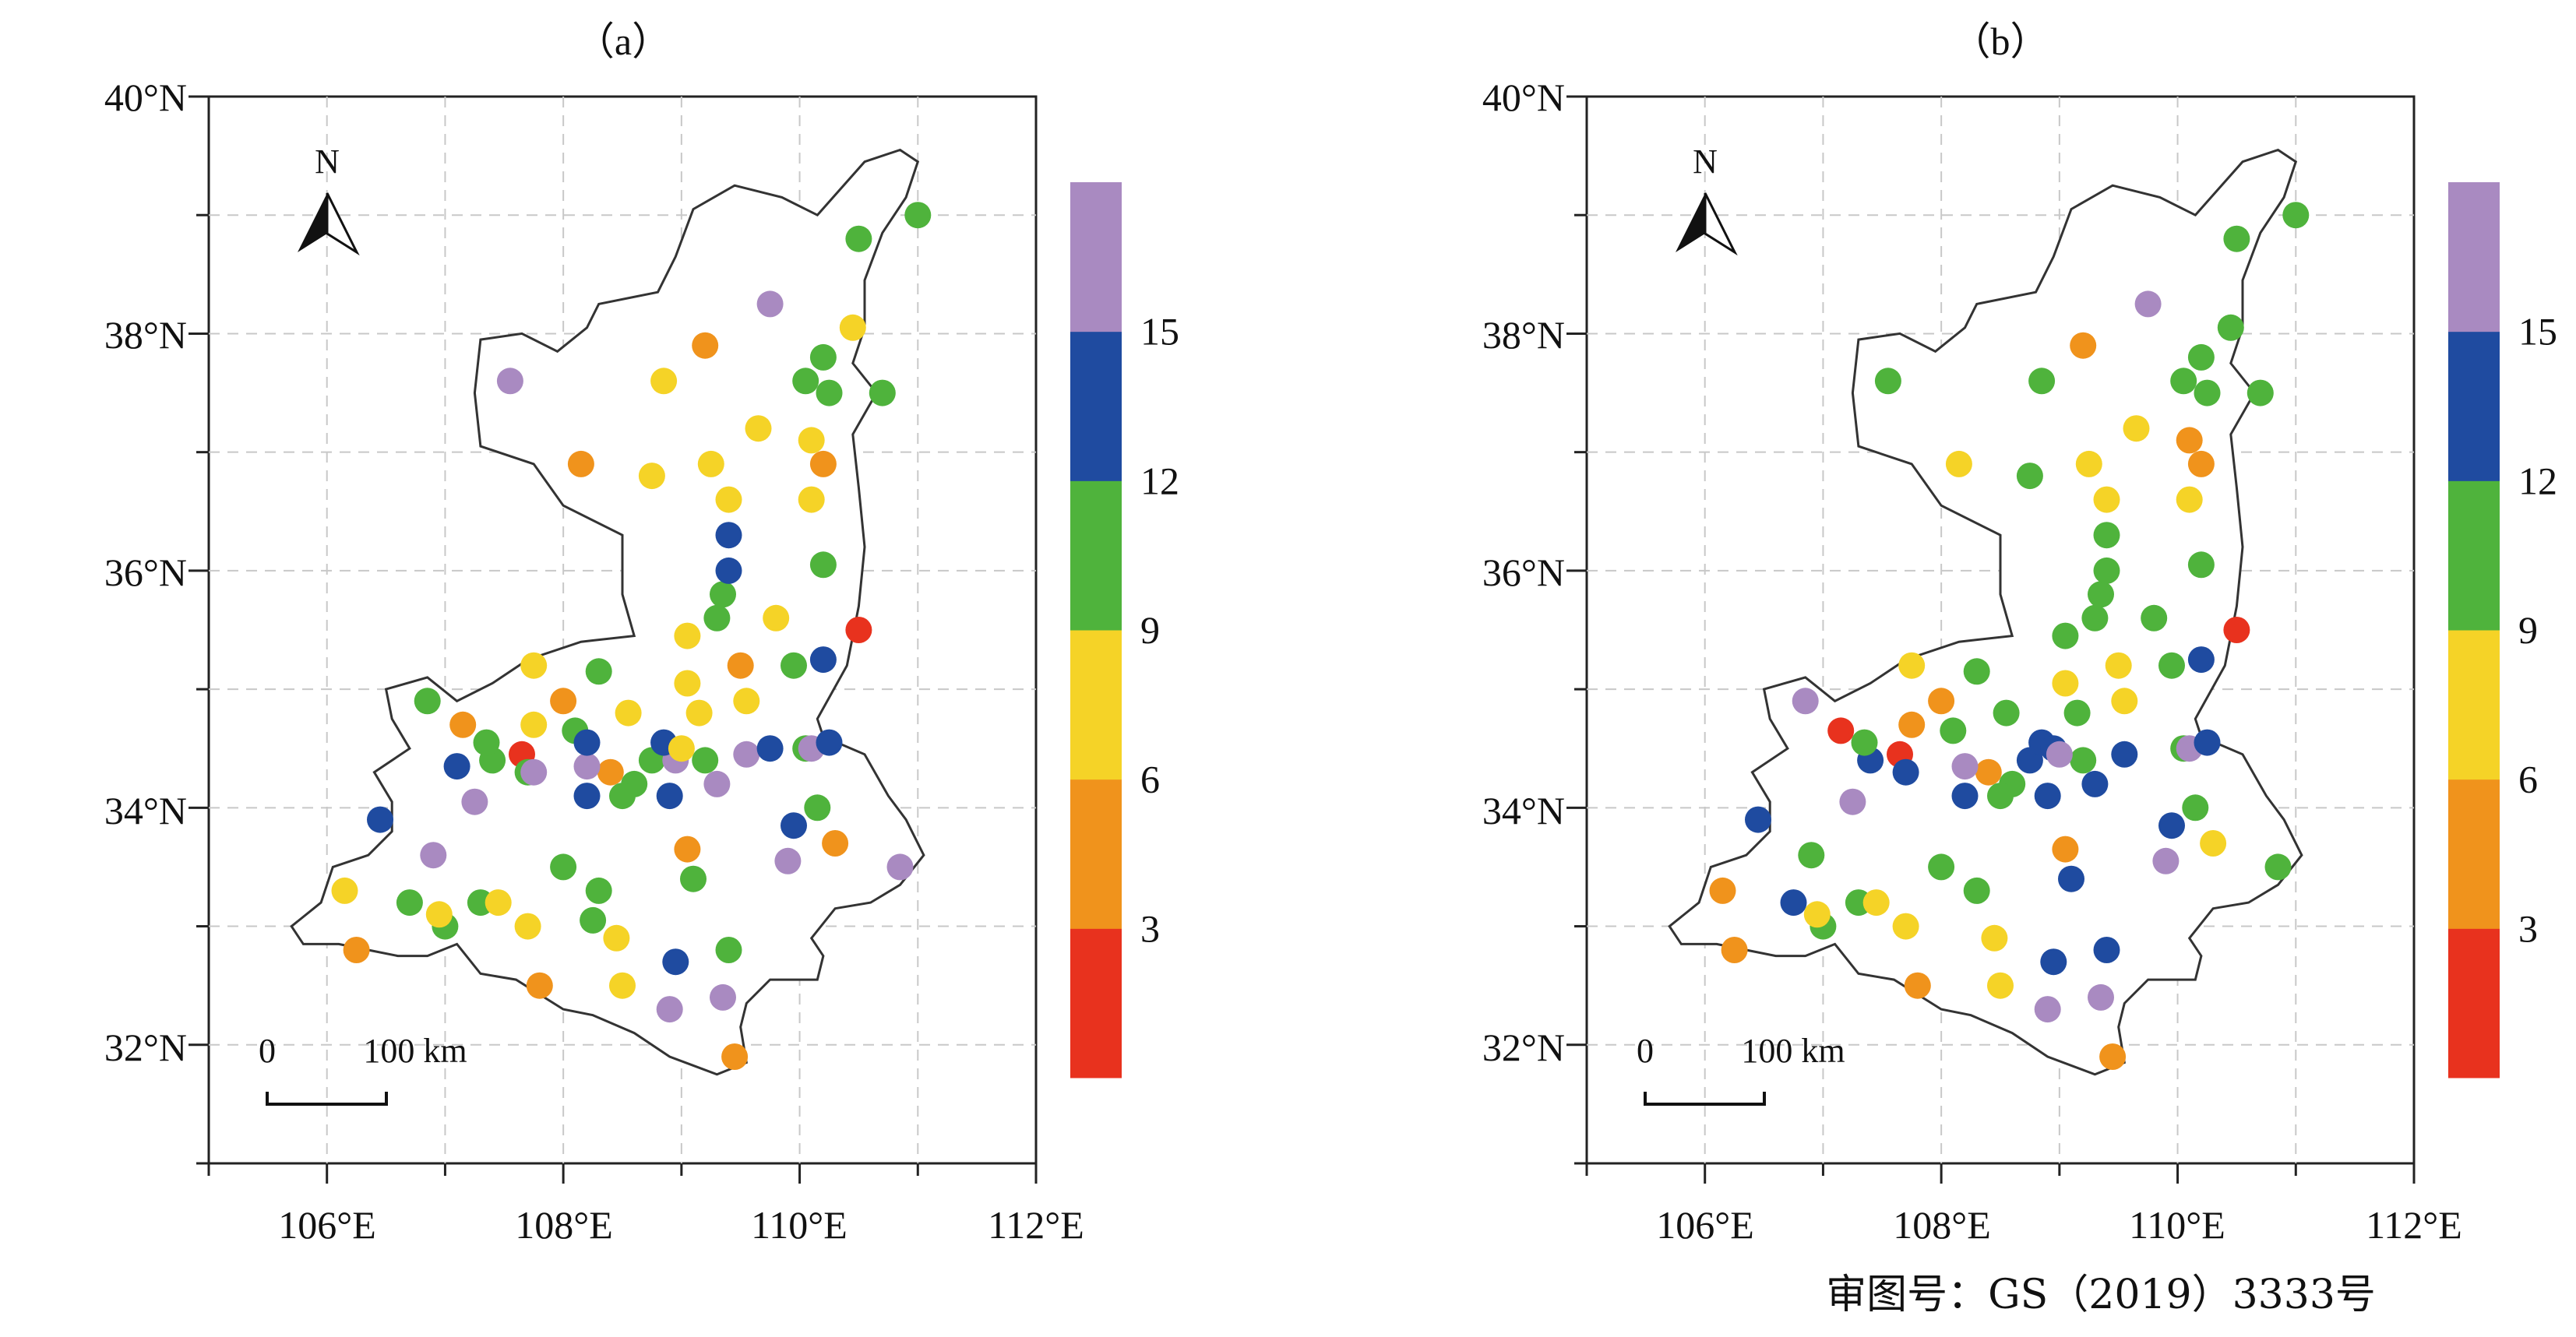 This screenshot has width=2576, height=1337. What do you see at coordinates (623, 41) in the screenshot?
I see `panel-label-a: （a）` at bounding box center [623, 41].